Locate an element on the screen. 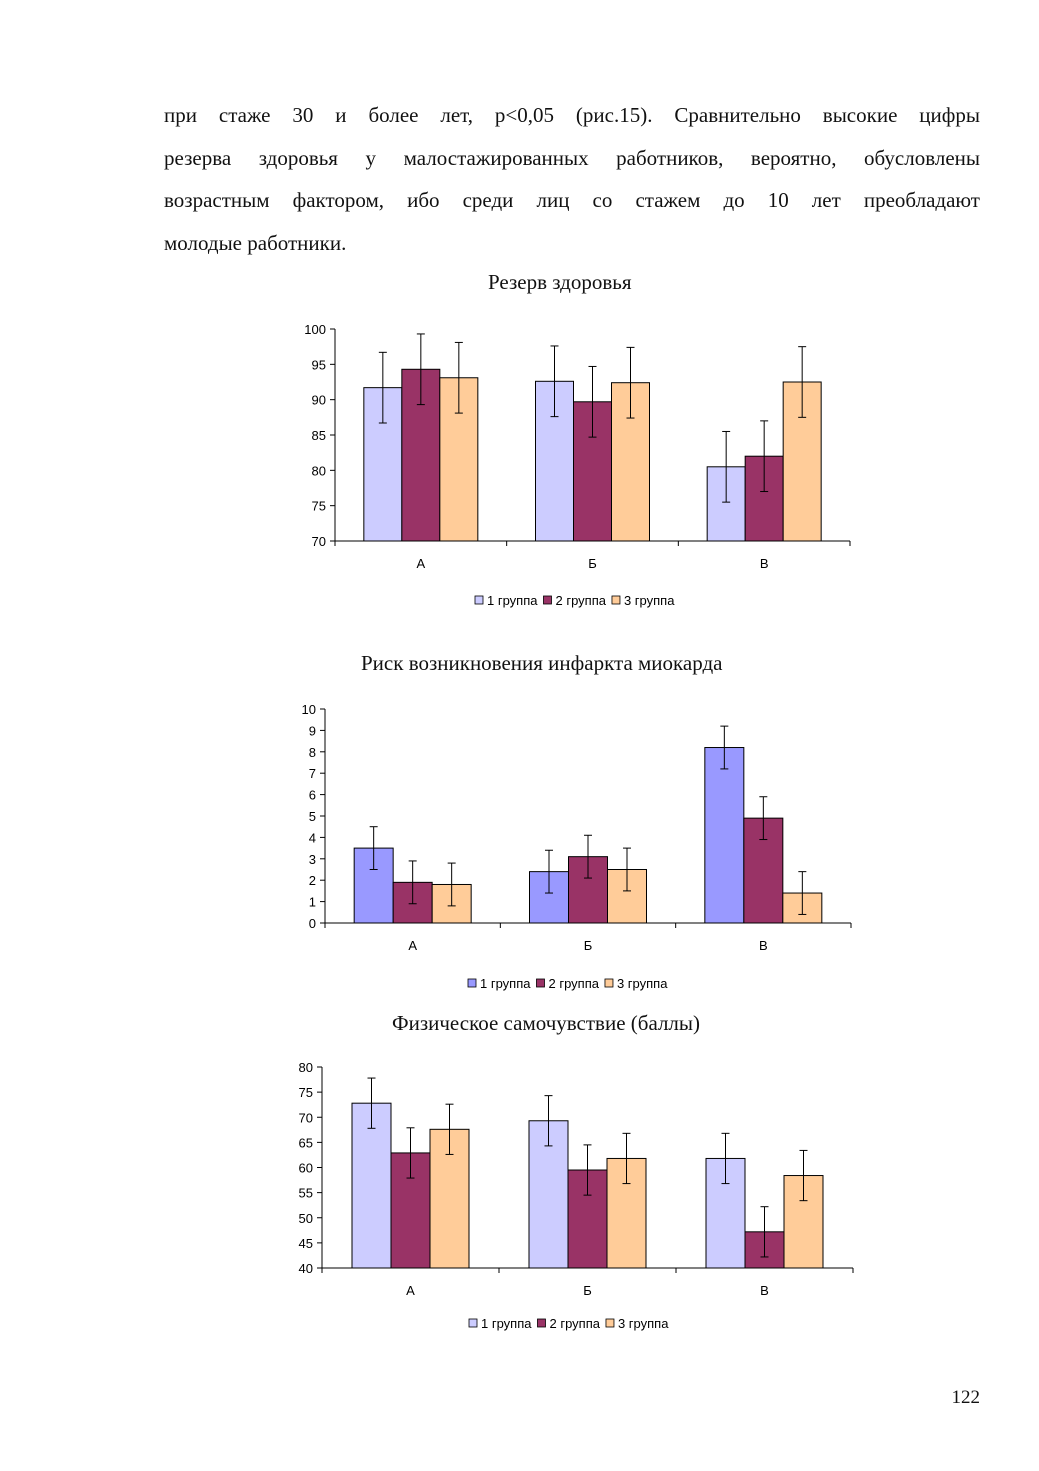 The image size is (1039, 1471). y-tick-label: 50 is located at coordinates (306, 1218).